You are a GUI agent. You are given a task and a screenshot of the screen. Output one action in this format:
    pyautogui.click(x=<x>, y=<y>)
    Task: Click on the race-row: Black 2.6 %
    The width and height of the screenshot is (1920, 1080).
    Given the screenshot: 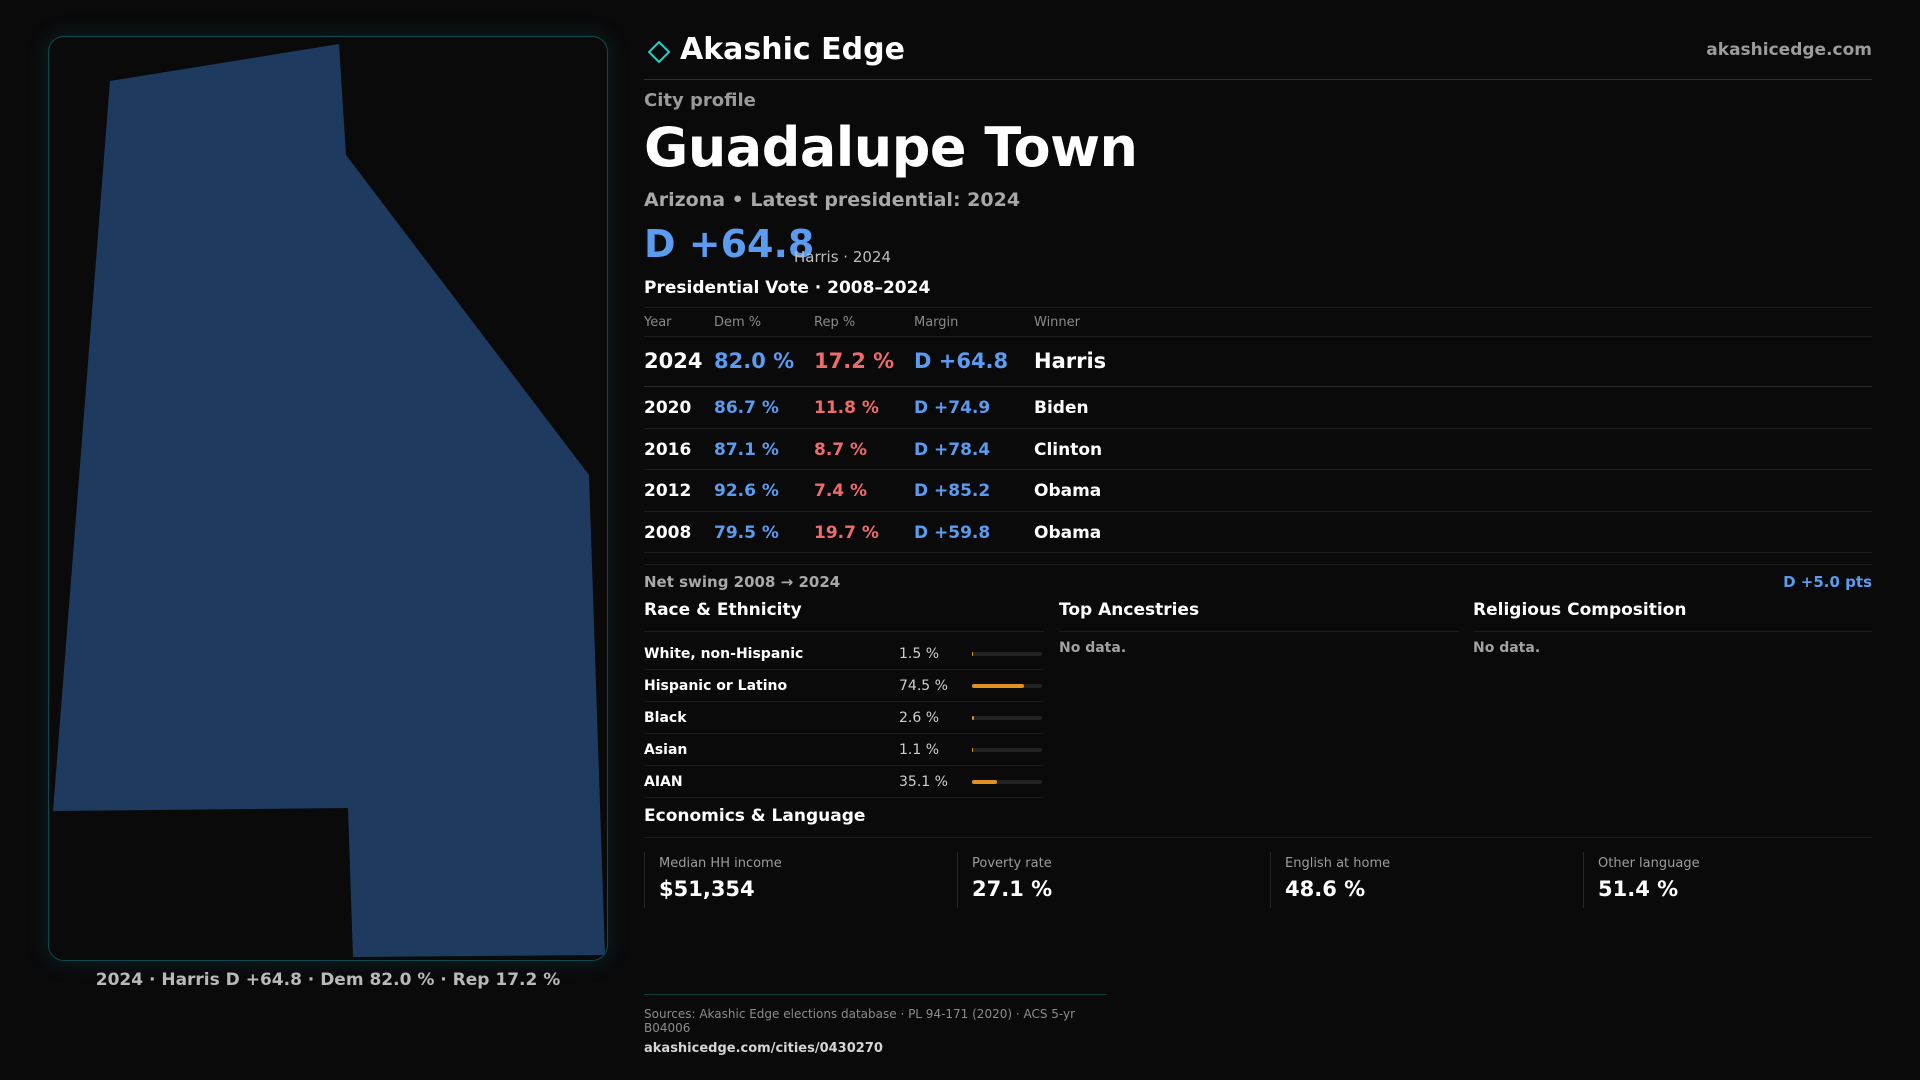 What is the action you would take?
    pyautogui.click(x=844, y=718)
    